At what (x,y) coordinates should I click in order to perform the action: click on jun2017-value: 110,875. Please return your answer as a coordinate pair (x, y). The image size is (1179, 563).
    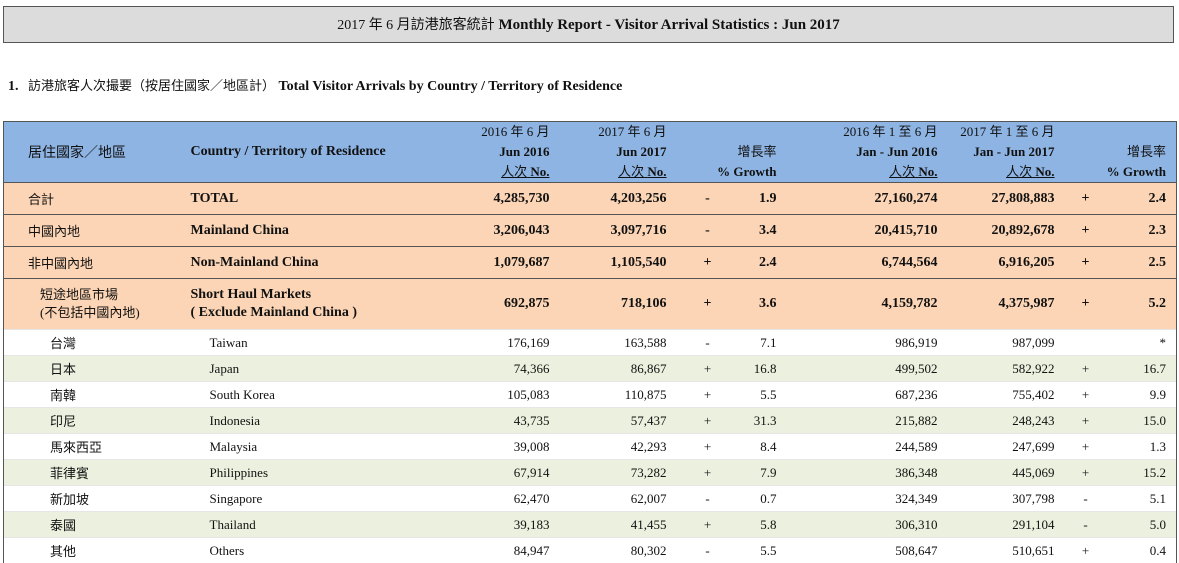
    Looking at the image, I should click on (618, 395).